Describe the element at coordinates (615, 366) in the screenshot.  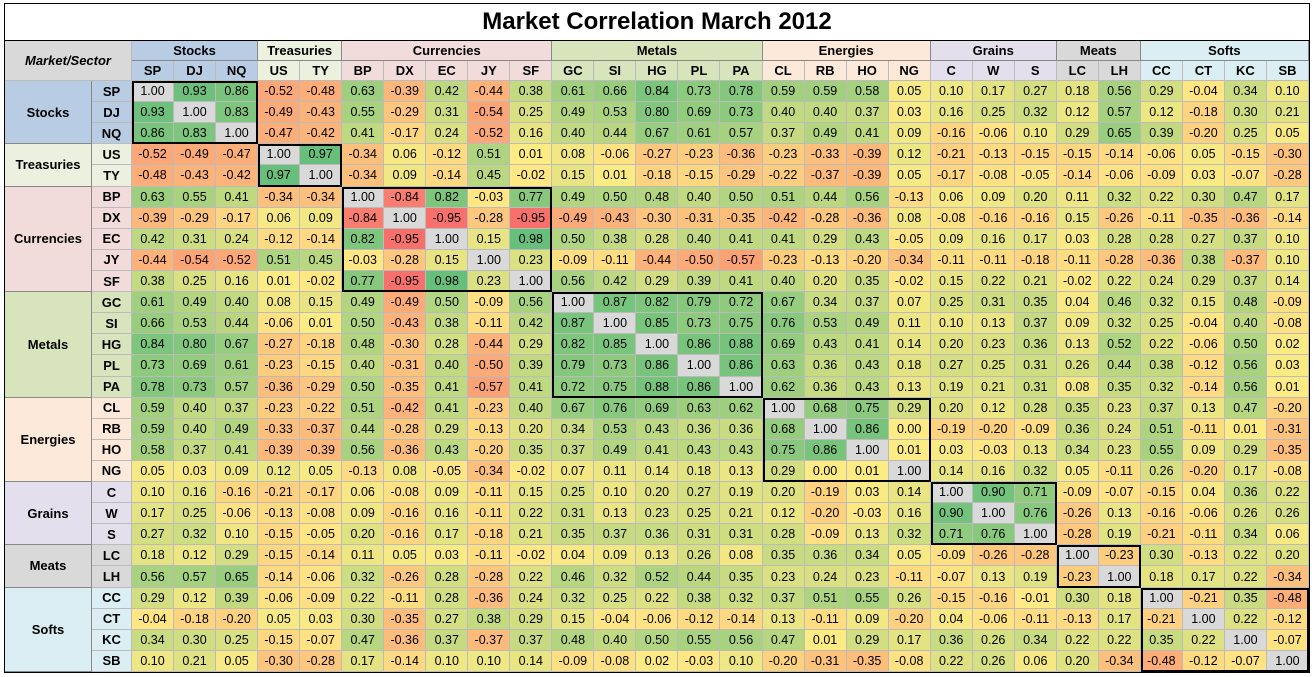
I see `correlation-cell: 0.73` at that location.